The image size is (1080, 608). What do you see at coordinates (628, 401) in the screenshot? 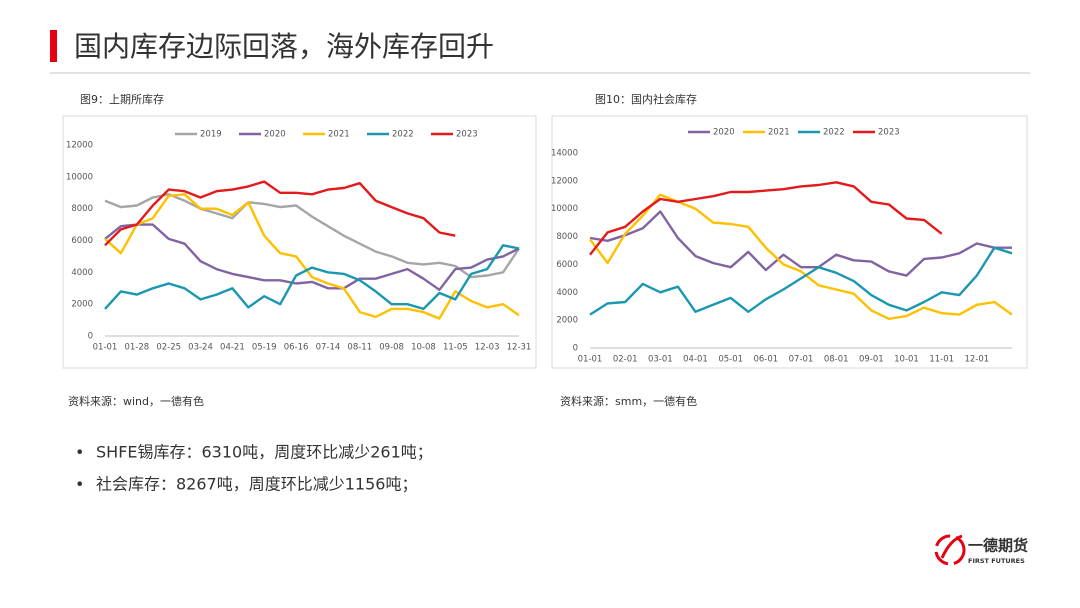
I see `chart-source: 资料来源：smm，一德有色` at bounding box center [628, 401].